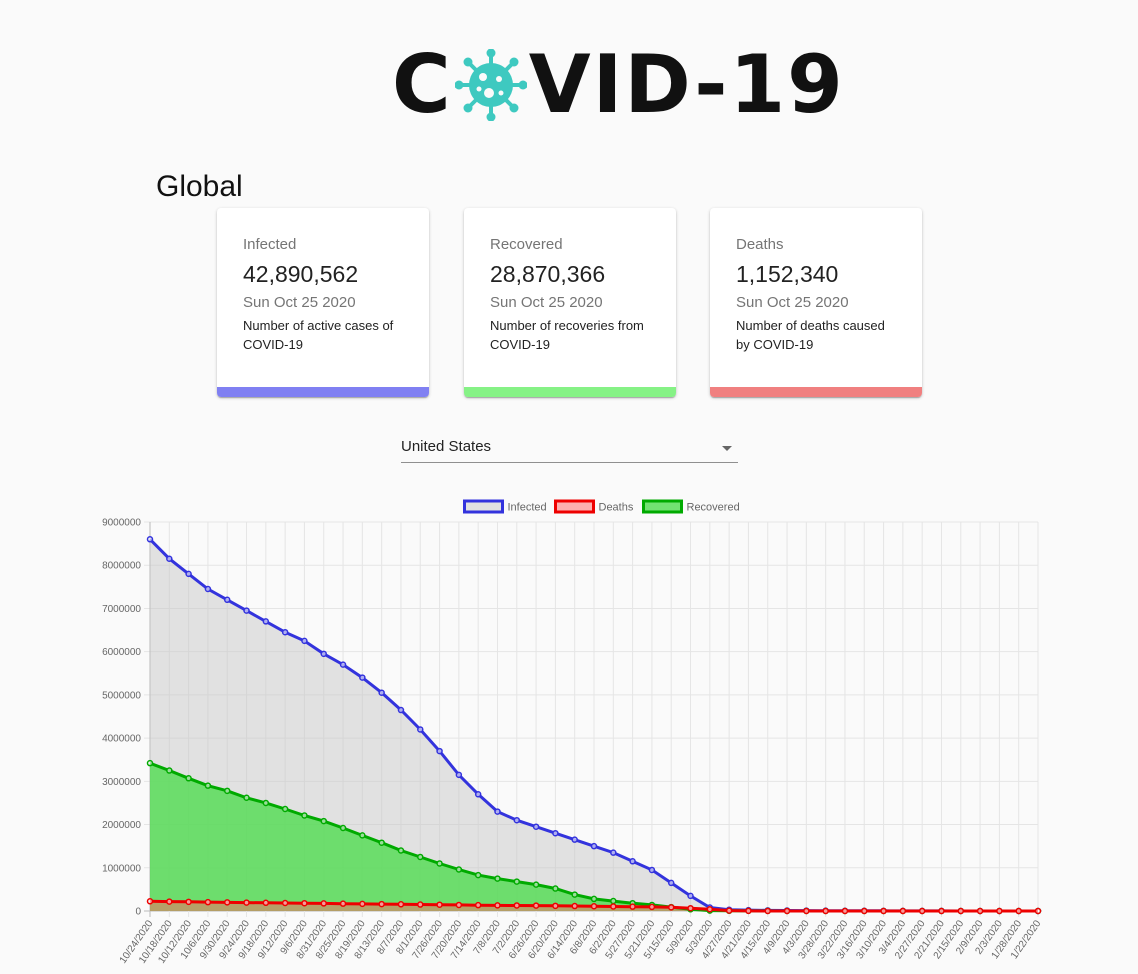 This screenshot has width=1138, height=974. What do you see at coordinates (270, 244) in the screenshot?
I see `card-label: Infected` at bounding box center [270, 244].